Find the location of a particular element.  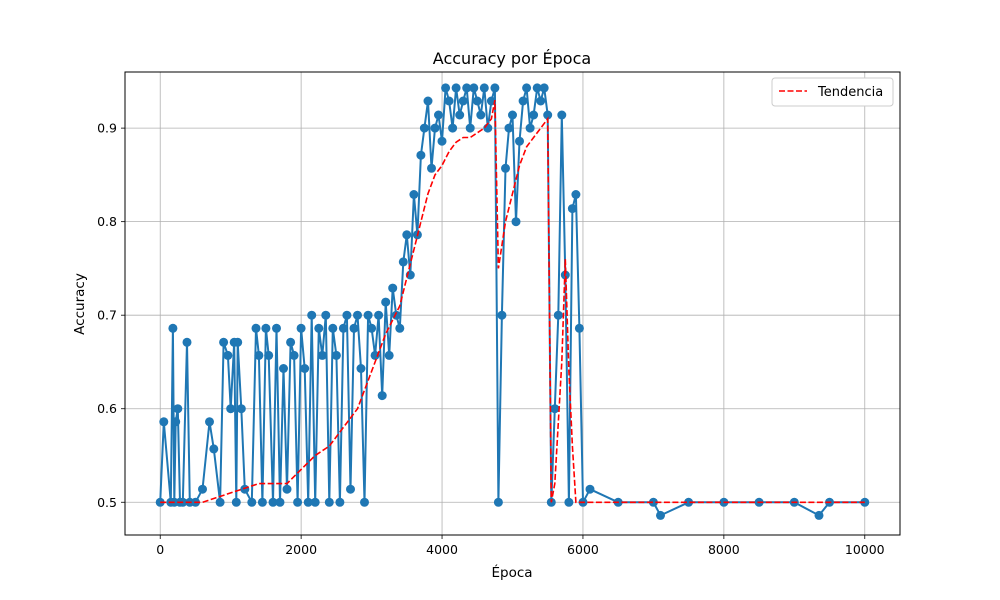

x-tick-label: 0 is located at coordinates (160, 549).